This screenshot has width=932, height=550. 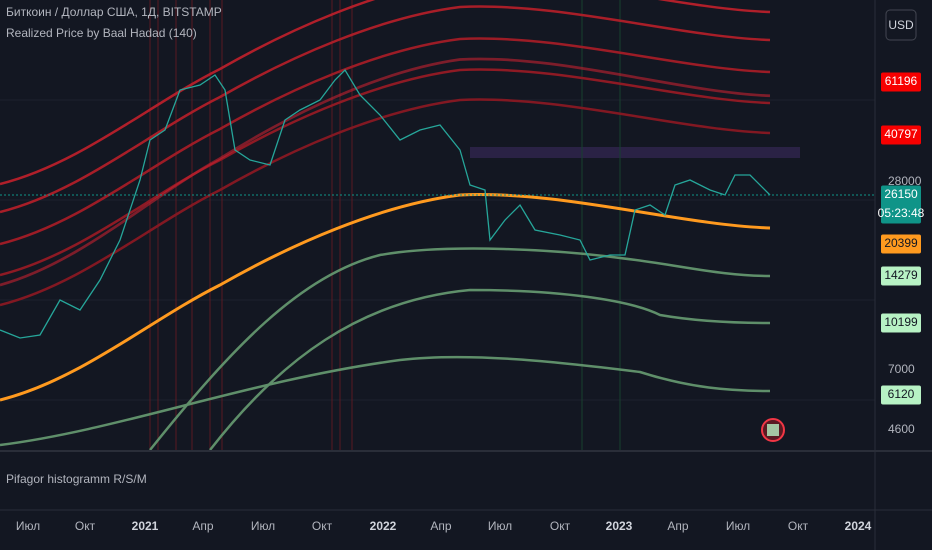 What do you see at coordinates (901, 213) in the screenshot?
I see `countdown: 05:23:48` at bounding box center [901, 213].